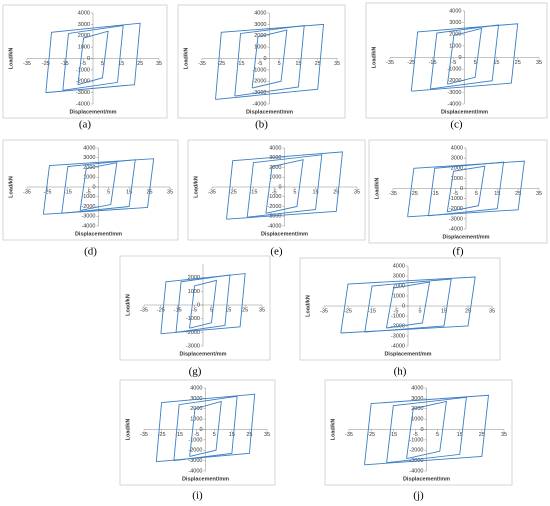 This screenshot has width=550, height=506. What do you see at coordinates (261, 125) in the screenshot?
I see `caption: (b)` at bounding box center [261, 125].